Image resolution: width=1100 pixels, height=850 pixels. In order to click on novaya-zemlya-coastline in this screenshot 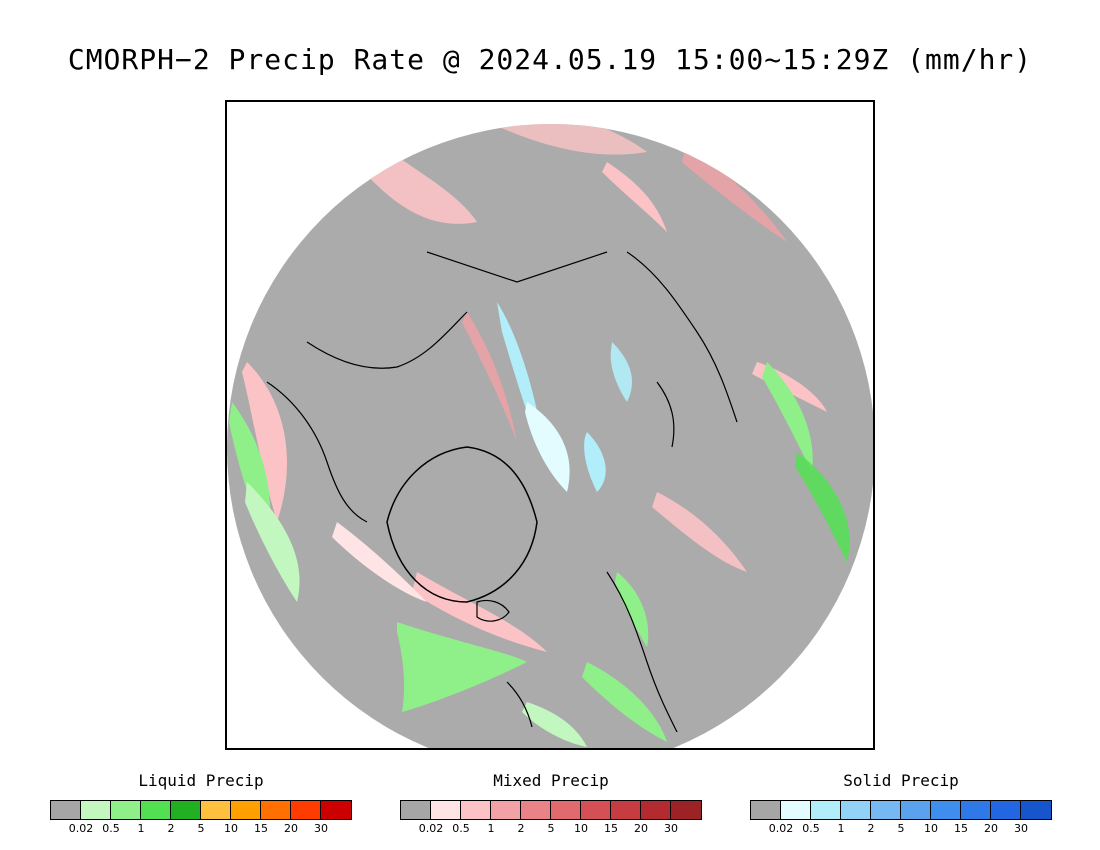, I will do `click(665, 414)`.